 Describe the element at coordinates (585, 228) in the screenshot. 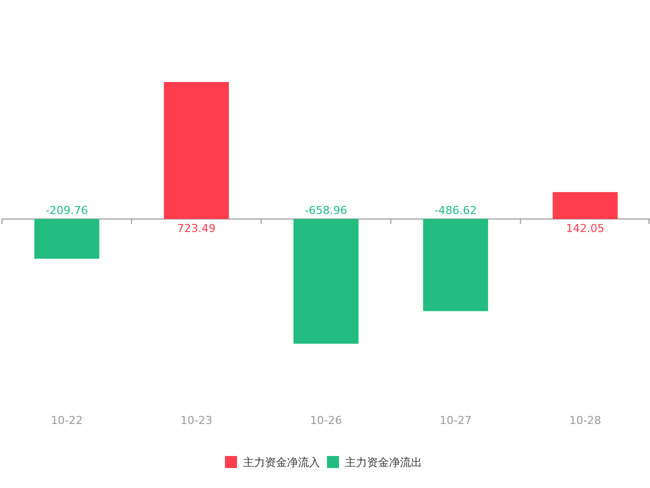

I see `data-label: 142.05` at that location.